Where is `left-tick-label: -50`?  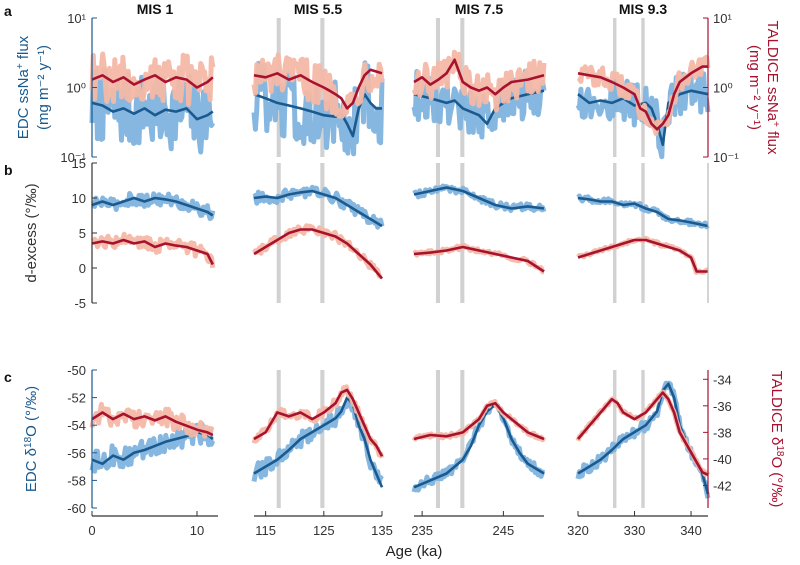
left-tick-label: -50 is located at coordinates (76, 370).